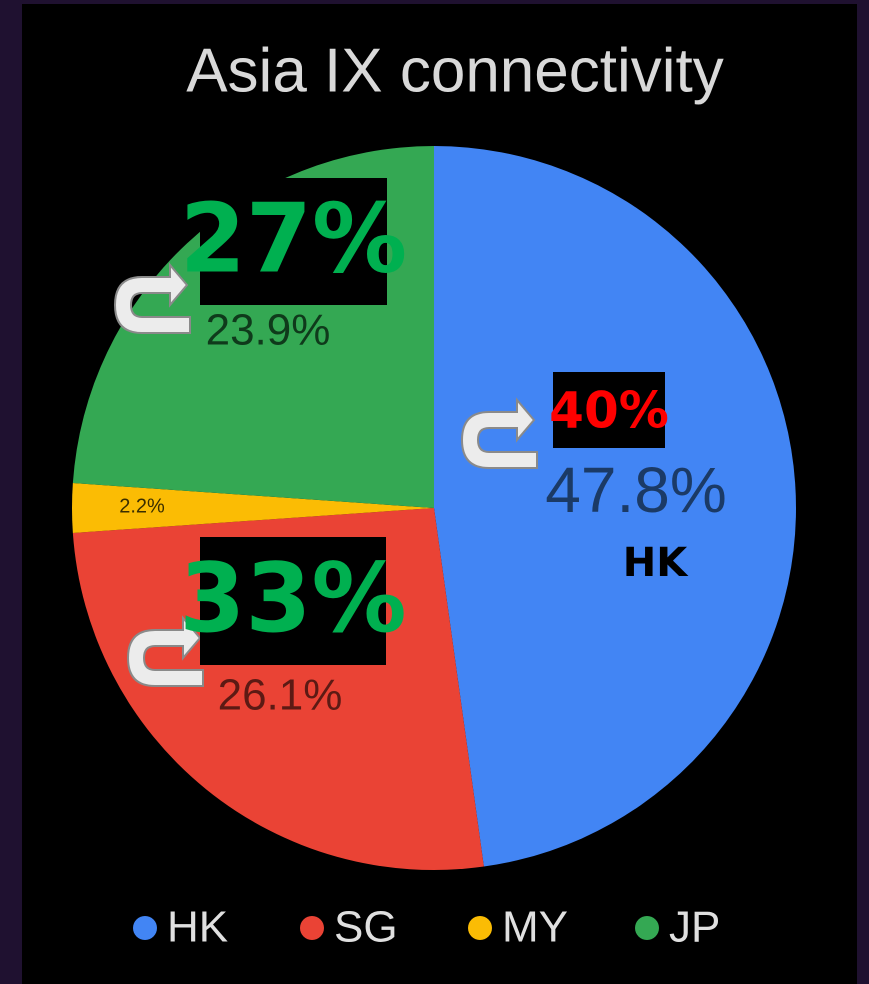 This screenshot has width=869, height=984. What do you see at coordinates (656, 563) in the screenshot?
I see `annotation: HK` at bounding box center [656, 563].